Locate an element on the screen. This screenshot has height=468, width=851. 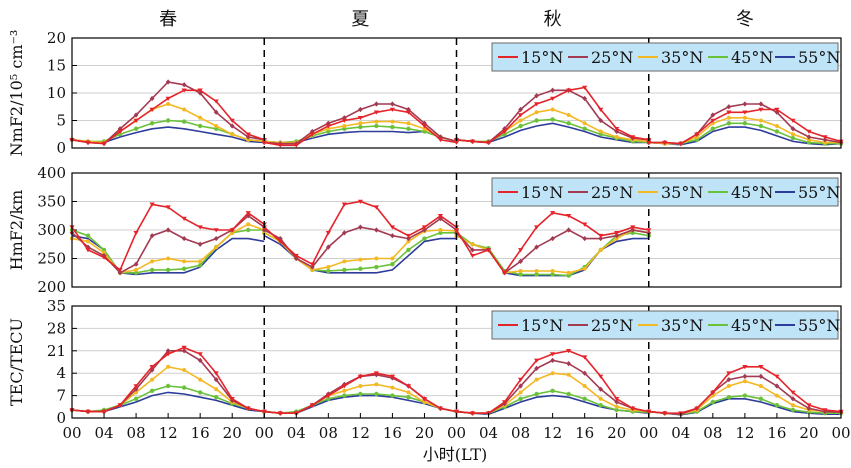
season-label: 秋 is located at coordinates (553, 19).